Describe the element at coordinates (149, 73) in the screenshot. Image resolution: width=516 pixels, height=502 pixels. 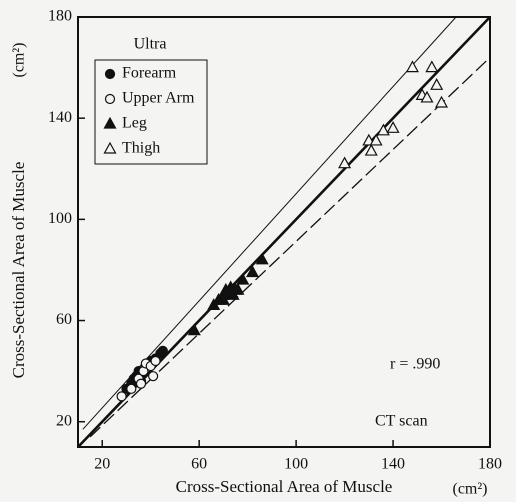
I see `legend-label: Forearm` at that location.